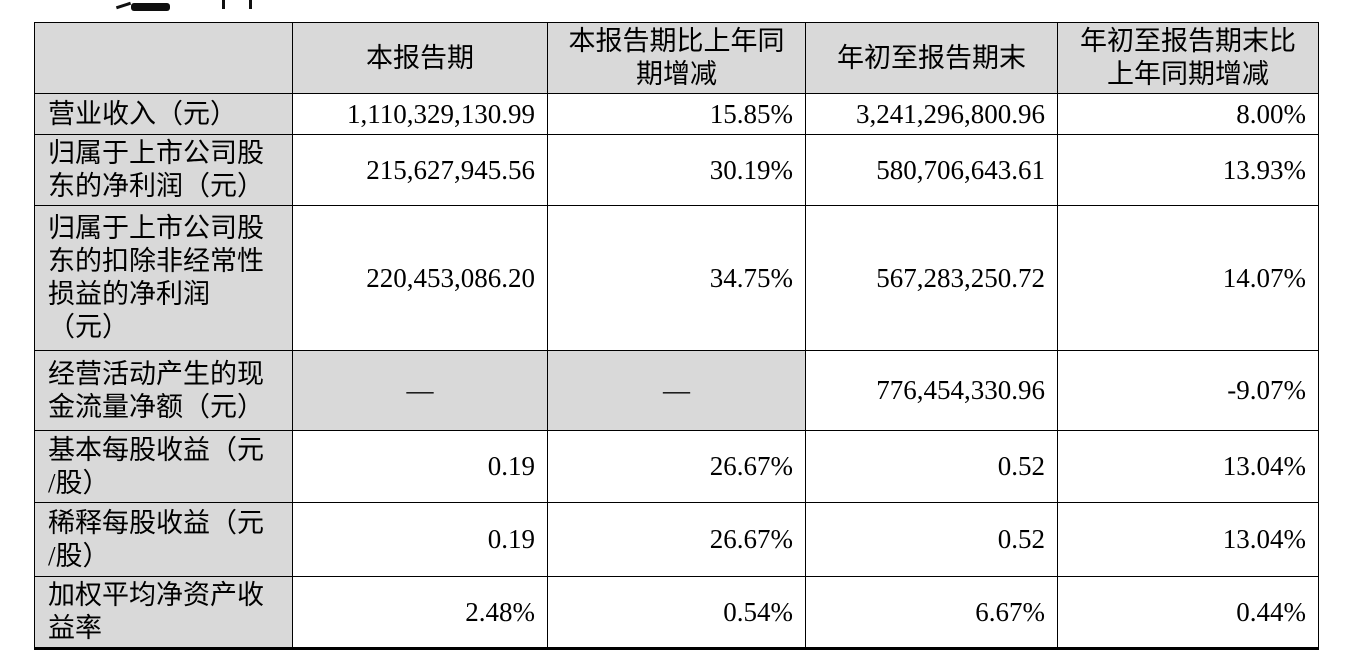 The image size is (1348, 658). Describe the element at coordinates (163, 58) in the screenshot. I see `header-cell-blank` at that location.